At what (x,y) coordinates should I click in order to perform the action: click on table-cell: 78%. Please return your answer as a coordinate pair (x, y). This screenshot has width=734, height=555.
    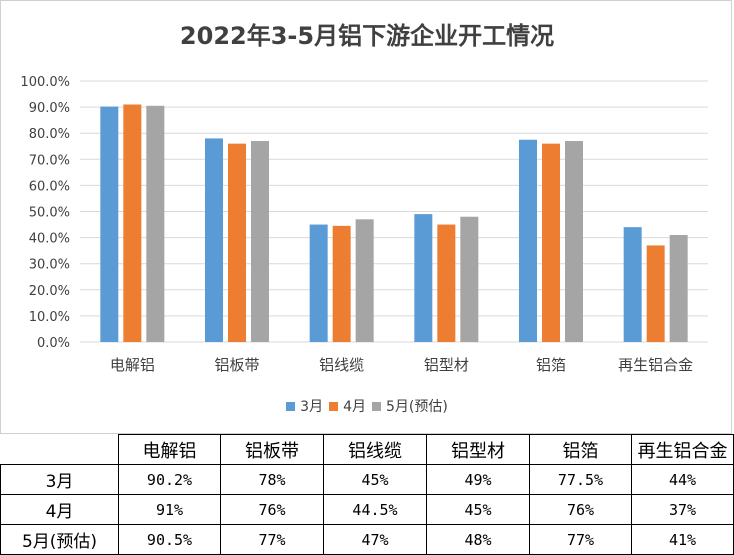
    Looking at the image, I should click on (272, 479).